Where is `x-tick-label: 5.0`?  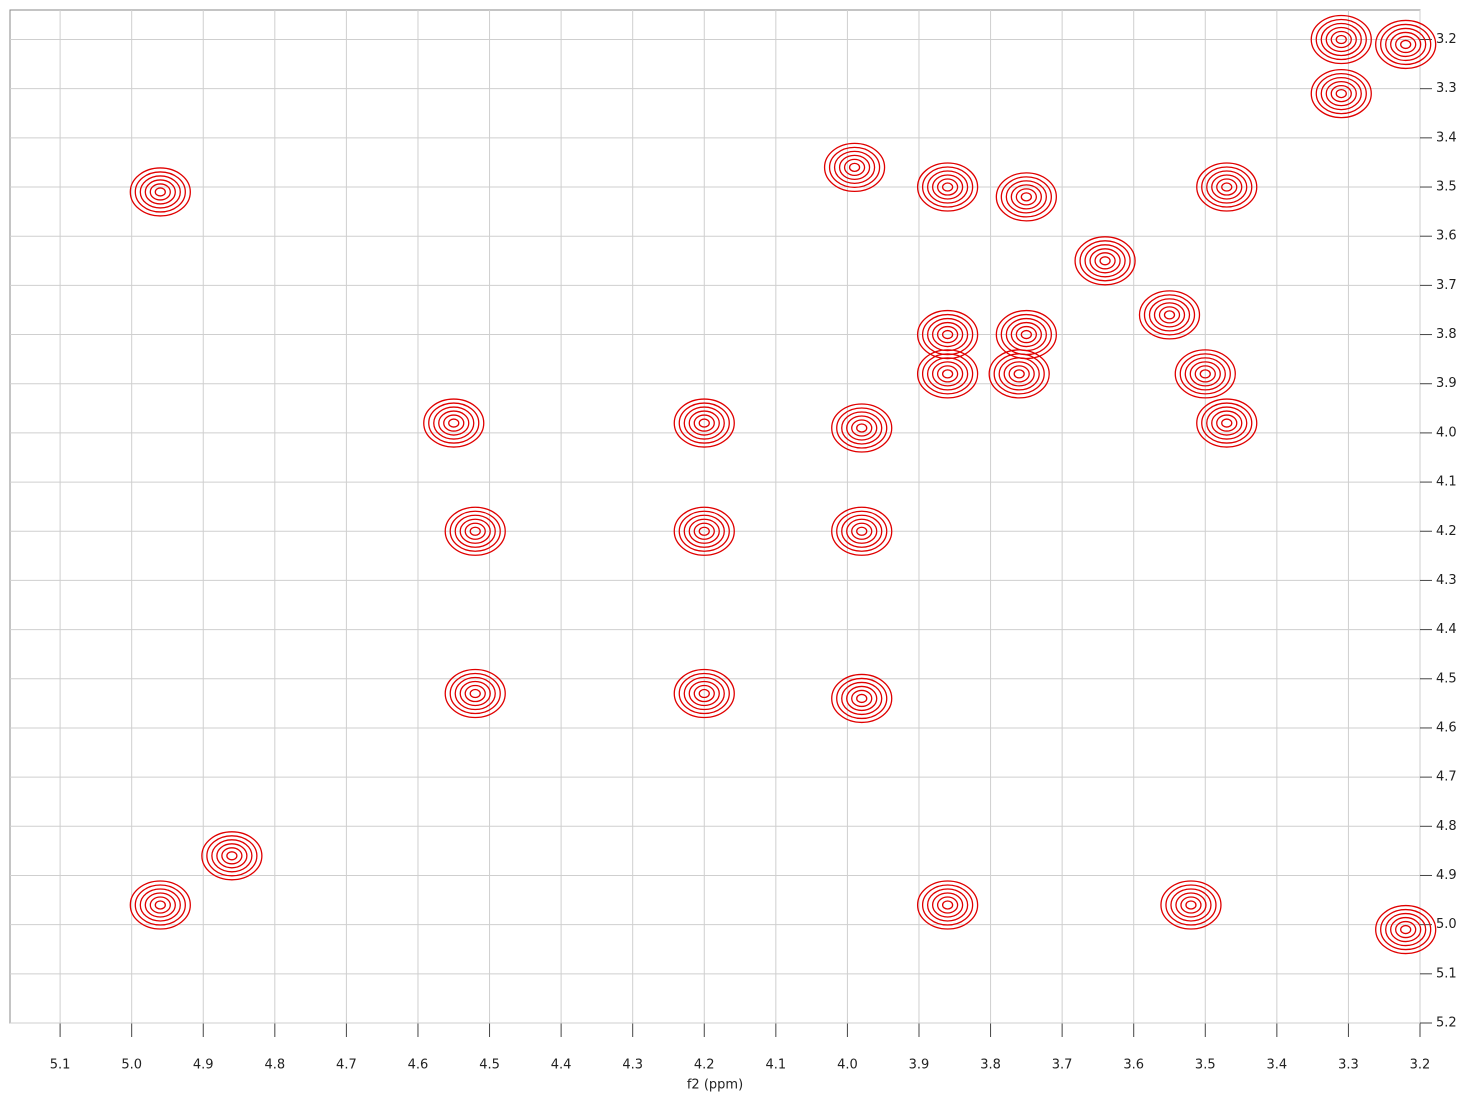 x-tick-label: 5.0 is located at coordinates (131, 1065).